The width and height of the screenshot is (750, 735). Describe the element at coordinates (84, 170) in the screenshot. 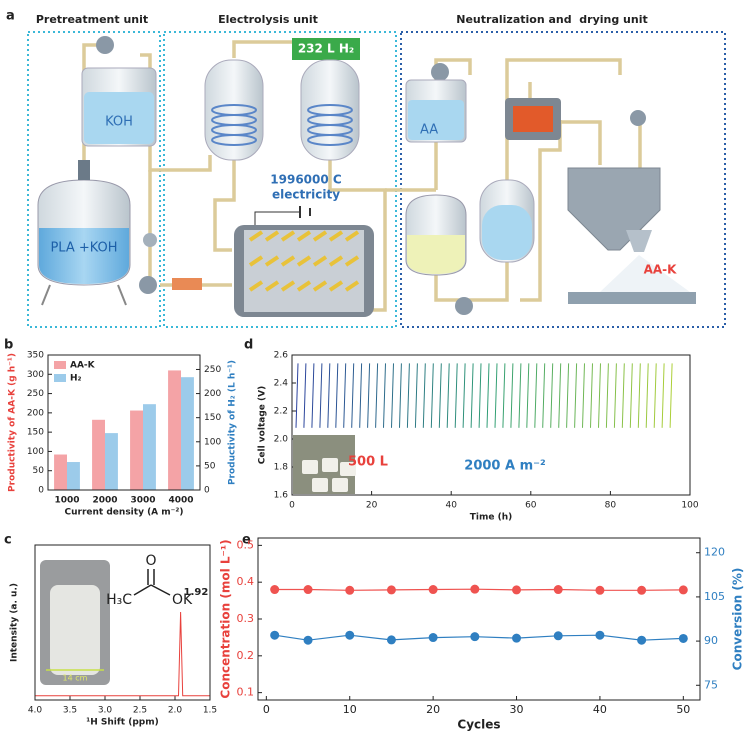

I see `motor` at that location.